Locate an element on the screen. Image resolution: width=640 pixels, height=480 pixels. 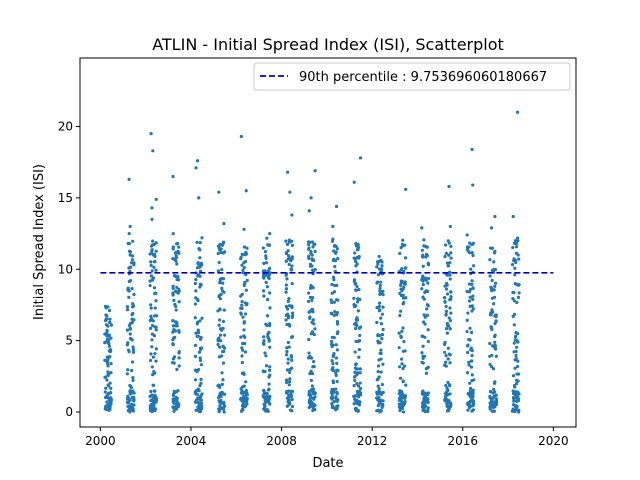
x-axis-ticks: 2000 2004 2008 2012 2016 2020 is located at coordinates (327, 437).